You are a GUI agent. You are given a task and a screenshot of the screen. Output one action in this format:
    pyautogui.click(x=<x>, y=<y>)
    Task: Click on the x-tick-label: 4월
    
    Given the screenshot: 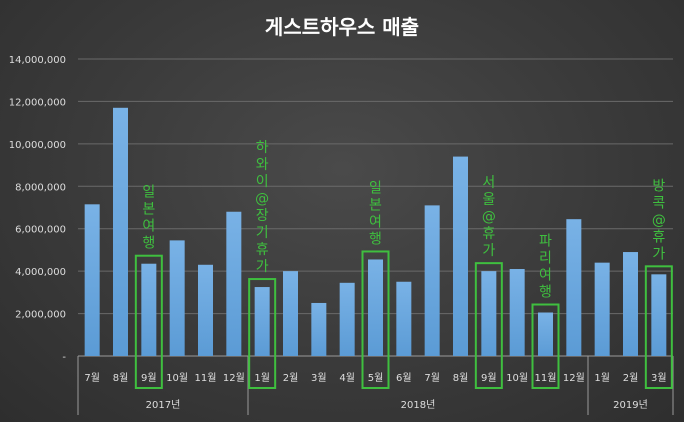 What is the action you would take?
    pyautogui.click(x=347, y=378)
    